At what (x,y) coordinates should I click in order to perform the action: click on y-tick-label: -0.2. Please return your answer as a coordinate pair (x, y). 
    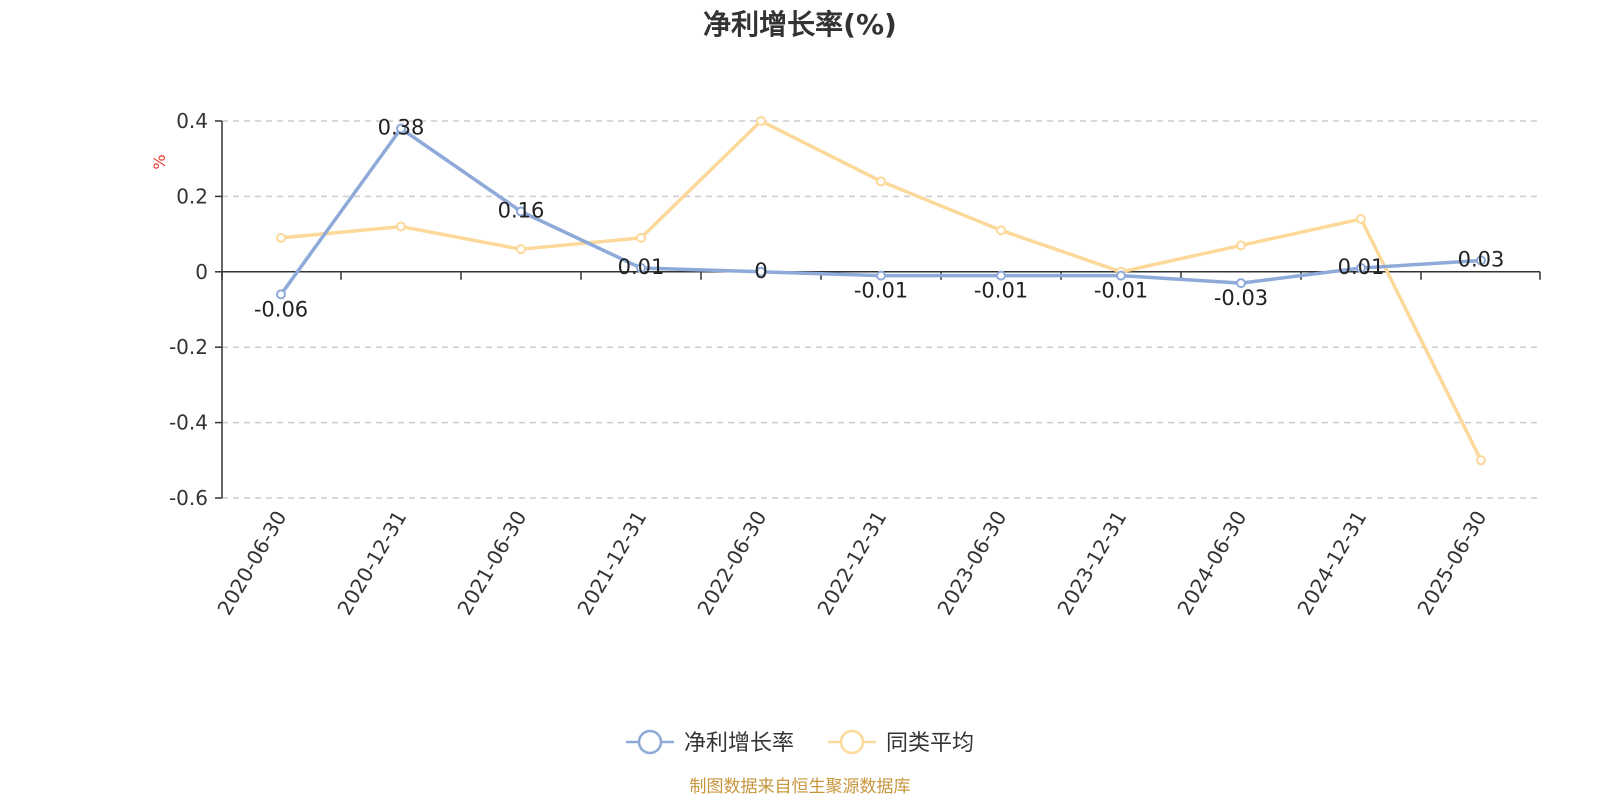
    Looking at the image, I should click on (188, 347).